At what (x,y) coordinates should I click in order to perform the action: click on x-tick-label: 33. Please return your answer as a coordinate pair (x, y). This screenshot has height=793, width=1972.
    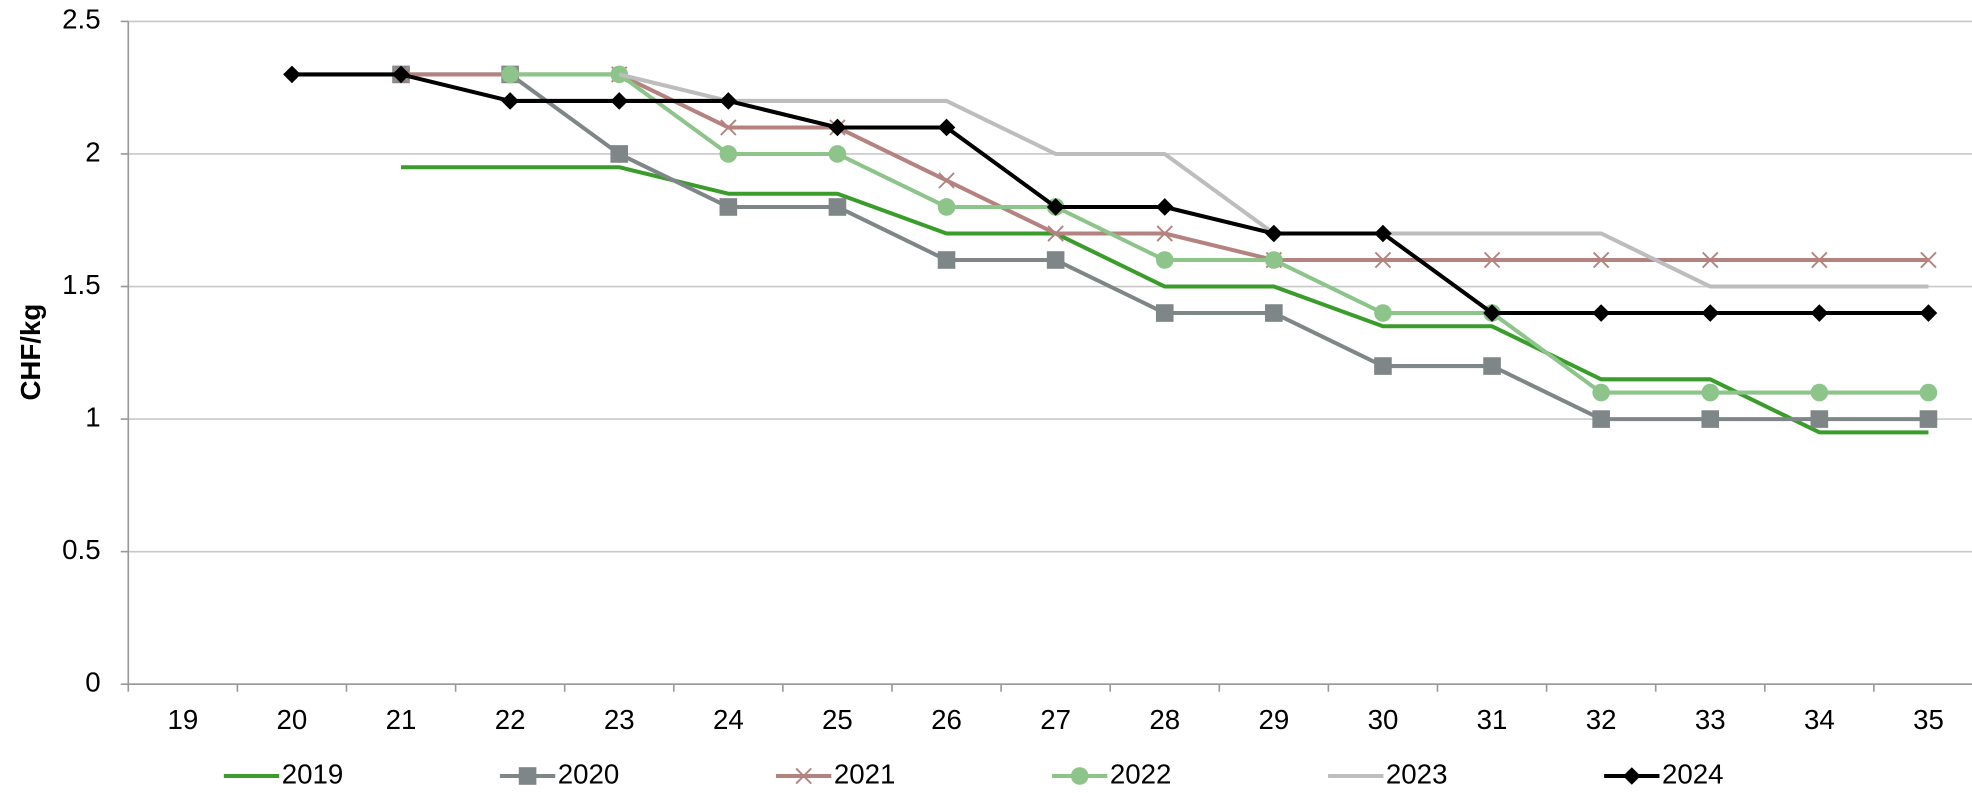
    Looking at the image, I should click on (1710, 719).